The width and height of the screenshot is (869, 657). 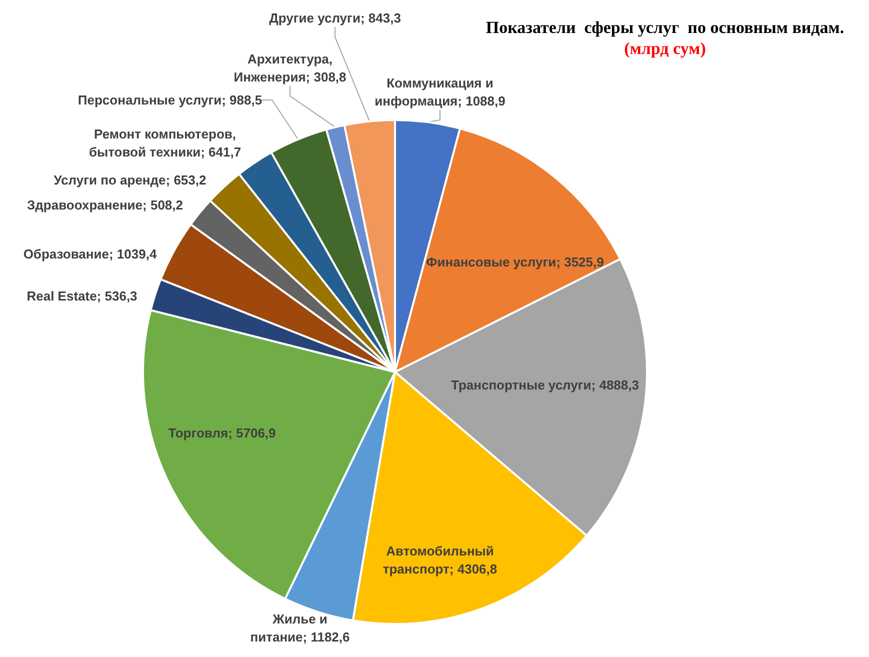 I want to click on slice-label: Образование; 1039,4, so click(x=90, y=254).